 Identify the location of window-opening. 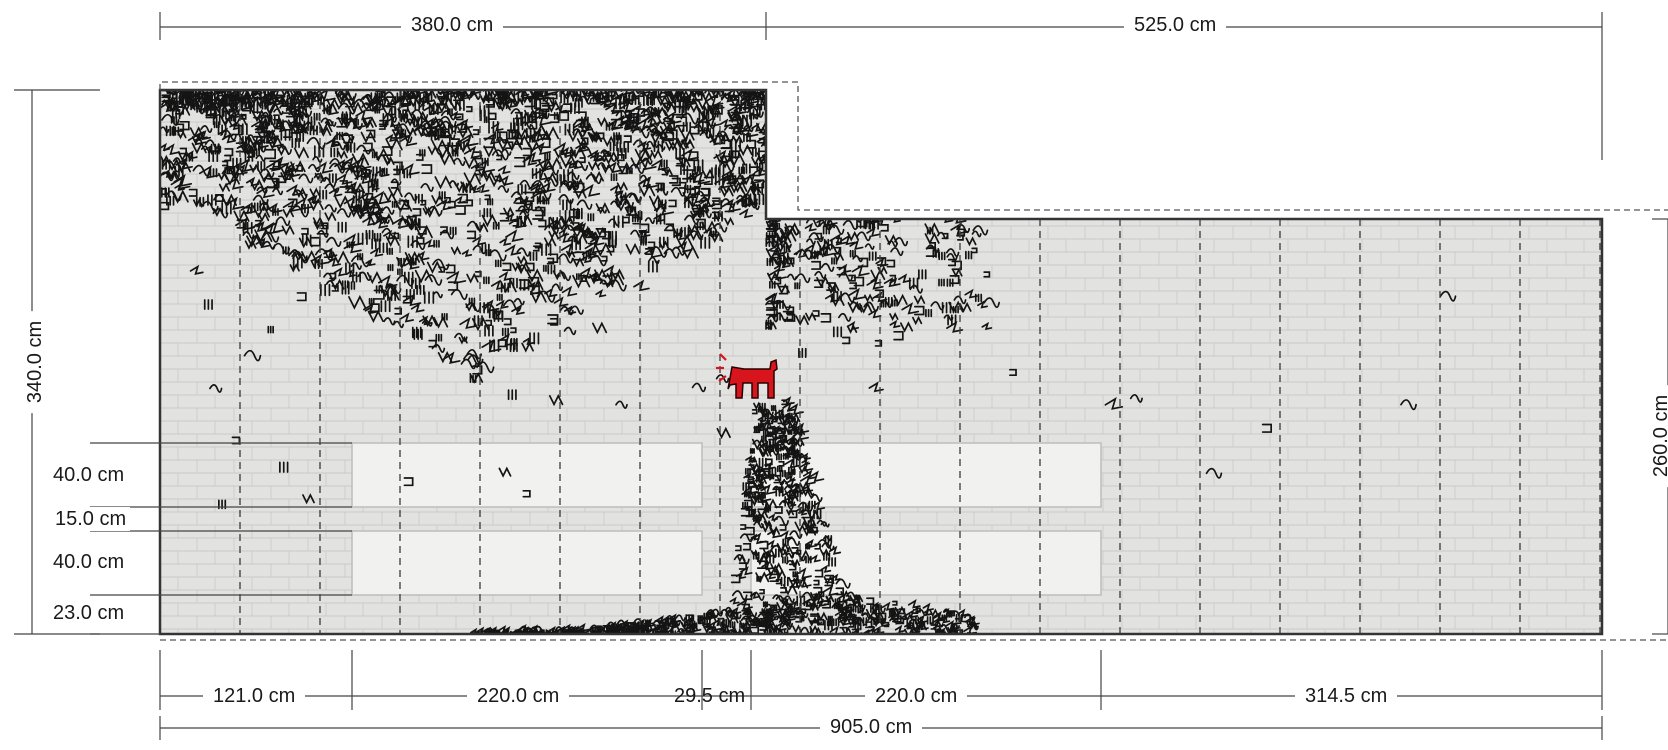
(527, 563).